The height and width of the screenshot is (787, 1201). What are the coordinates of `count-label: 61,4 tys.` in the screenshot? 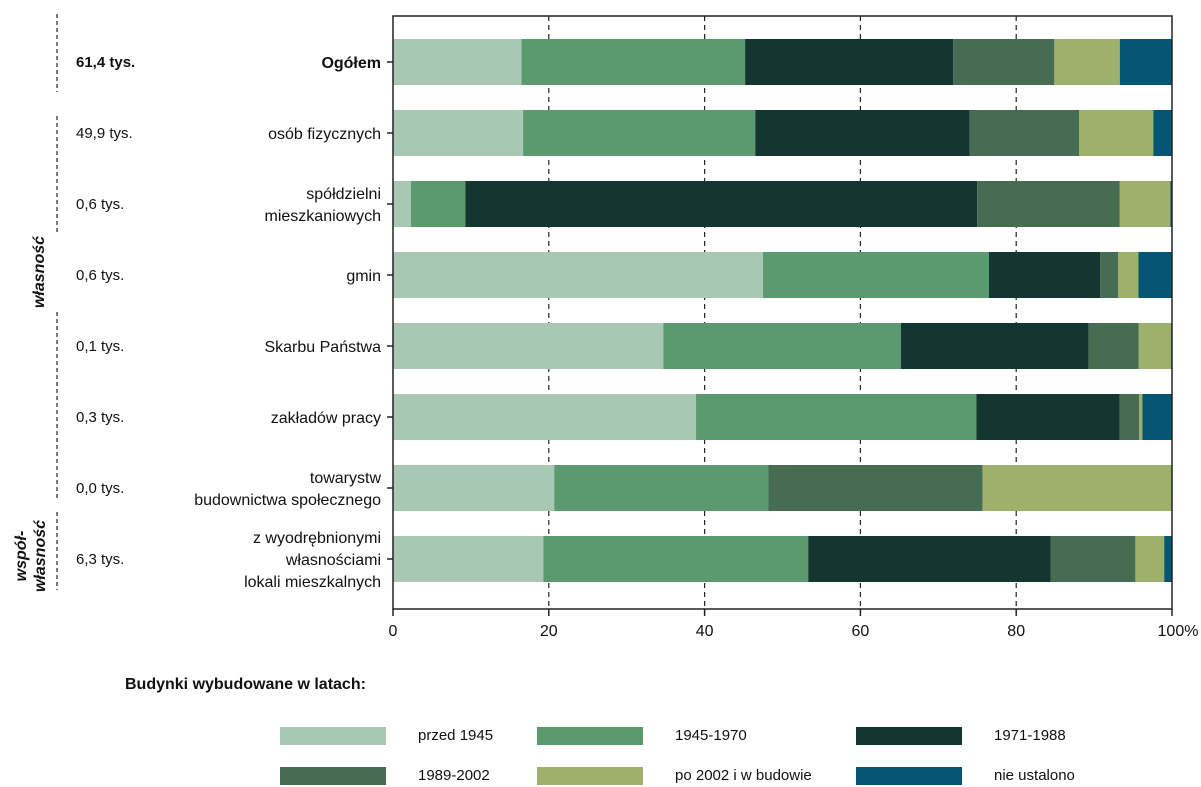 It's located at (105, 62).